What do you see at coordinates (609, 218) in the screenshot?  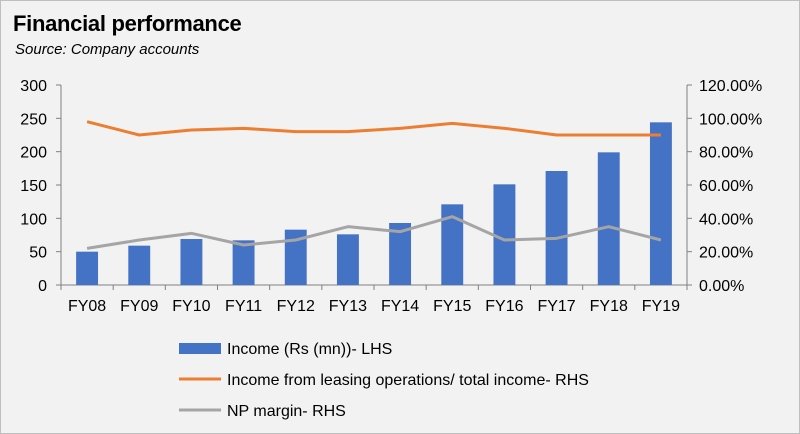 I see `bar-fy18` at bounding box center [609, 218].